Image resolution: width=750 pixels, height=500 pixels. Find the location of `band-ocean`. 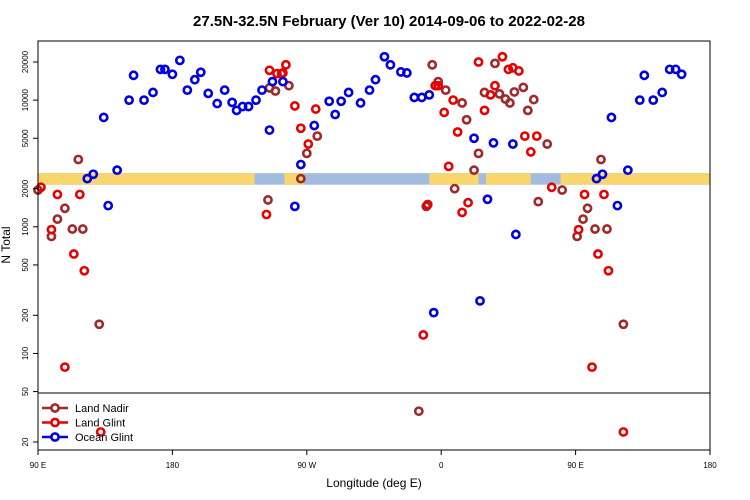

band-ocean is located at coordinates (374, 179).